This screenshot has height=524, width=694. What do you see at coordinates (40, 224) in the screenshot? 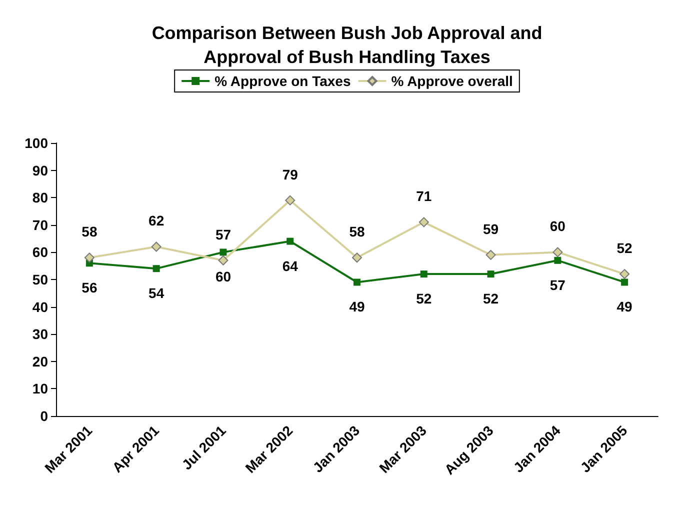
I see `y-tick-label: 70` at bounding box center [40, 224].